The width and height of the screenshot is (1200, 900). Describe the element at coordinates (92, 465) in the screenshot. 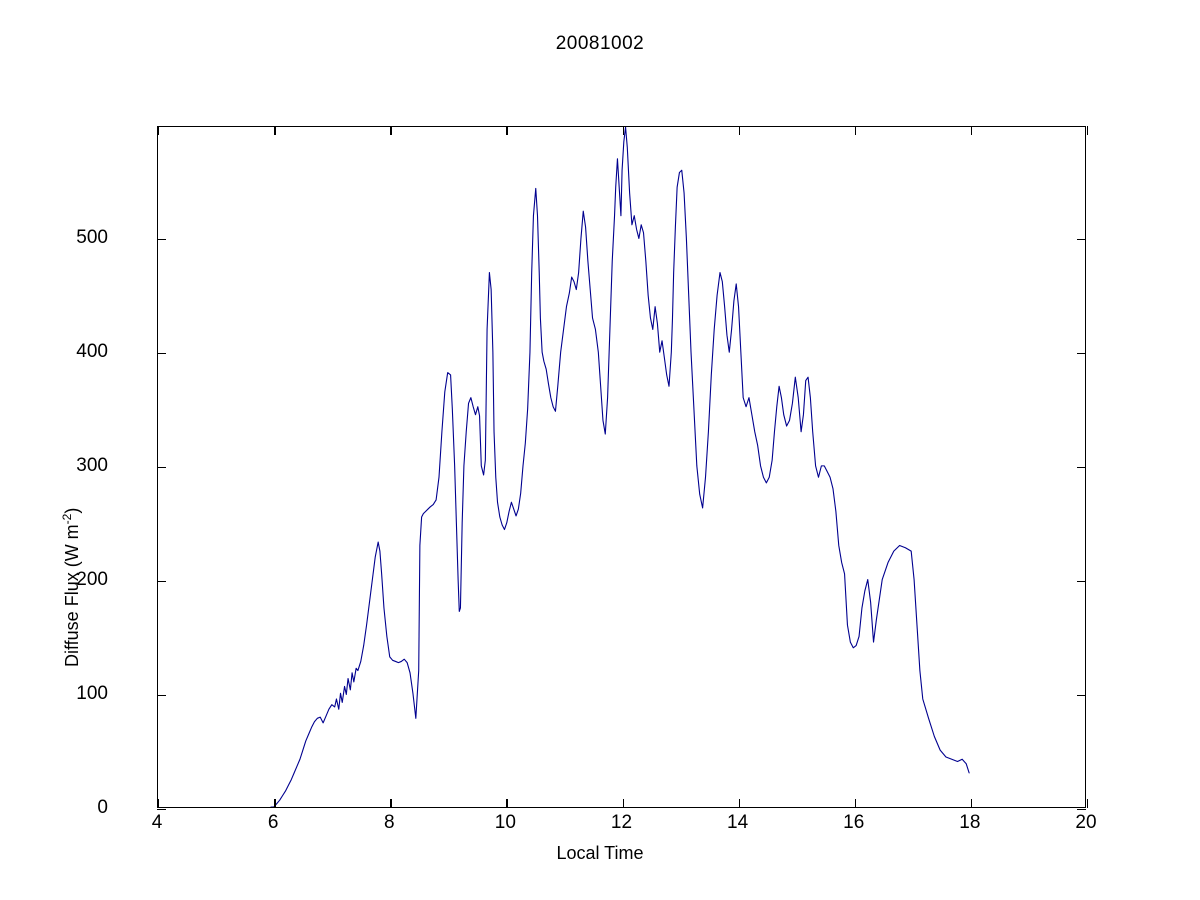

I see `y-axis-tick-label: 300` at that location.